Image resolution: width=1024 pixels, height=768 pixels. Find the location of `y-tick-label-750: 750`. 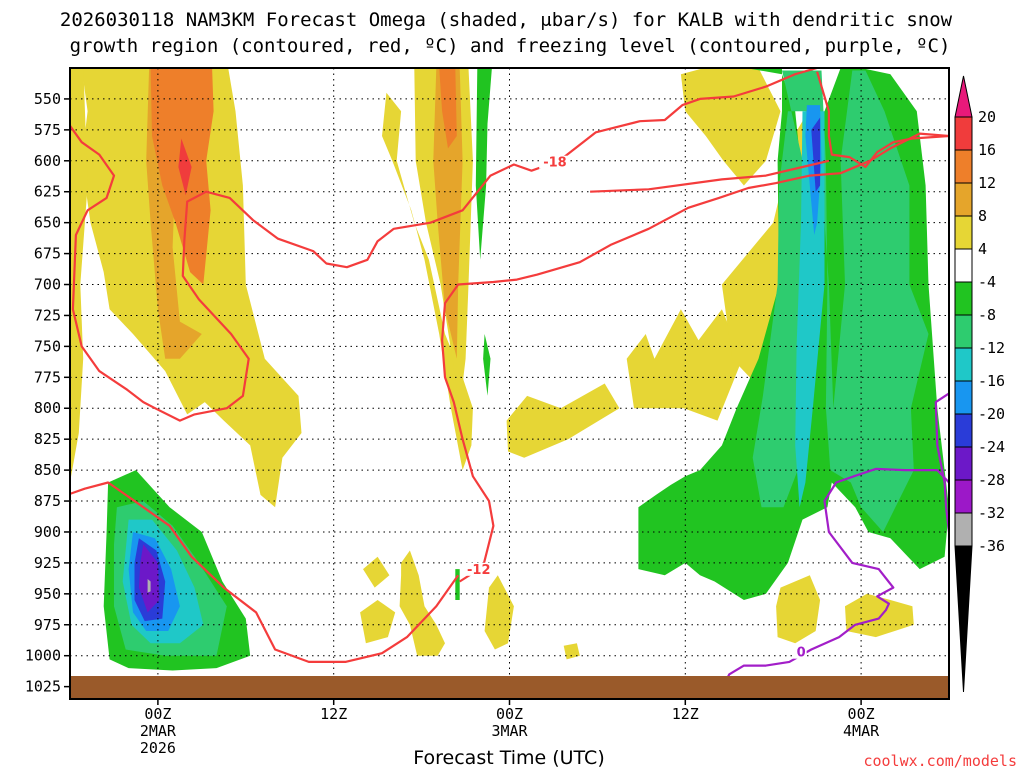

y-tick-label-750: 750 is located at coordinates (47, 346).